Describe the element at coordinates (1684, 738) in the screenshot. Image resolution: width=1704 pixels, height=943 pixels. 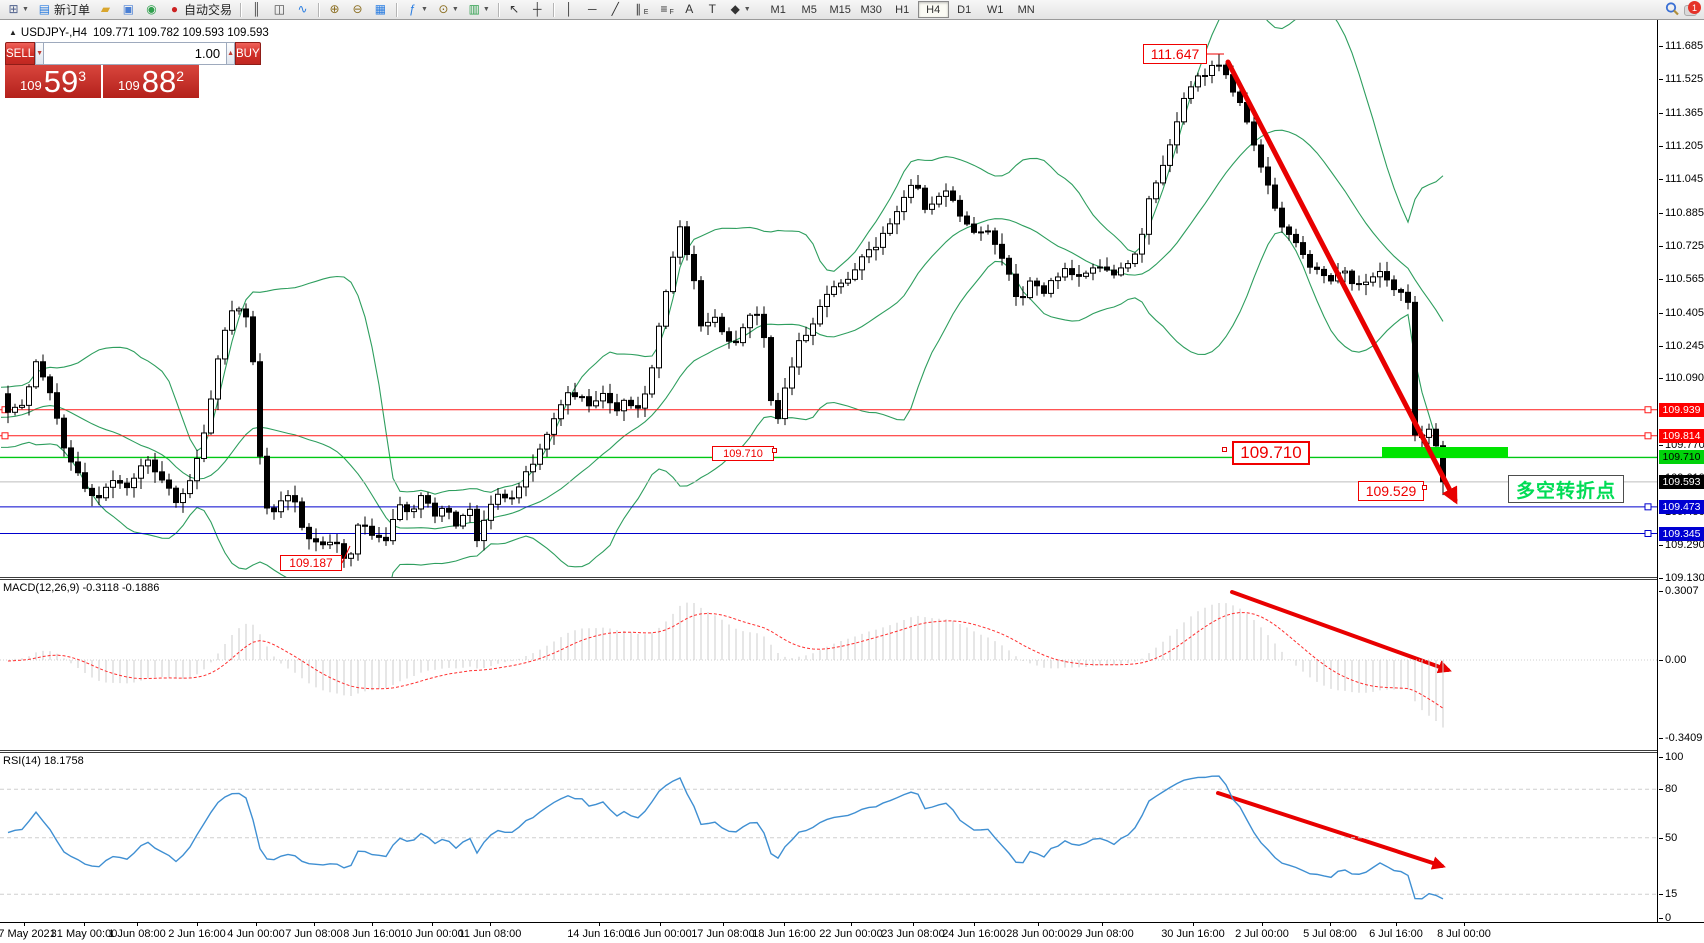
I see `macd-tick-label: -0.3409` at that location.